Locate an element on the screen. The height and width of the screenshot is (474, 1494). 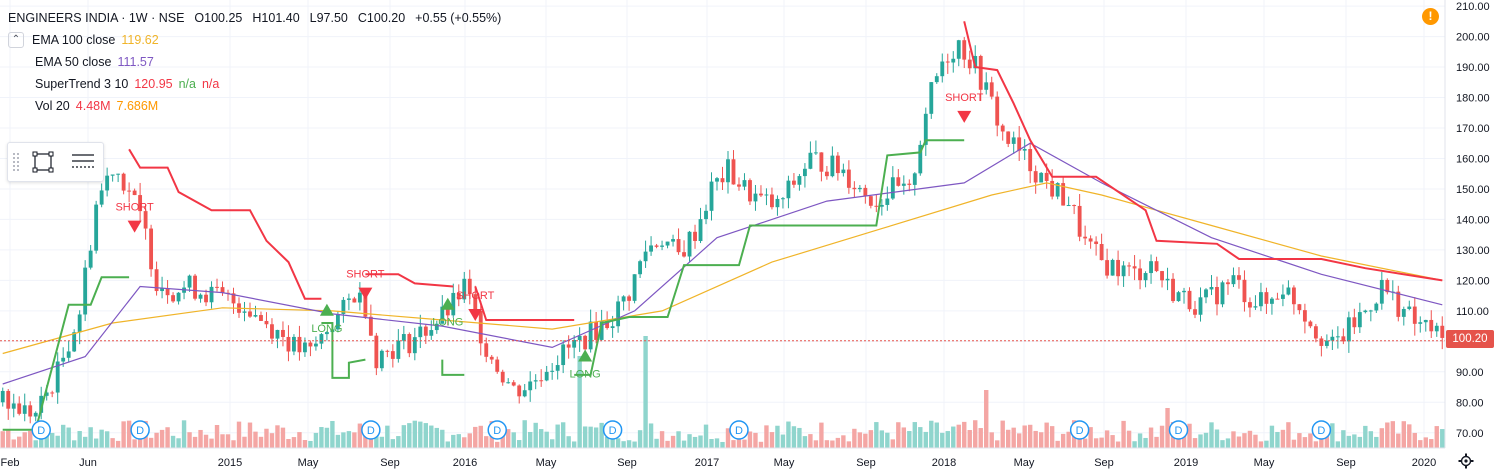
symbol-title: ENGINEERS INDIA · 1W · NSE is located at coordinates (96, 18).